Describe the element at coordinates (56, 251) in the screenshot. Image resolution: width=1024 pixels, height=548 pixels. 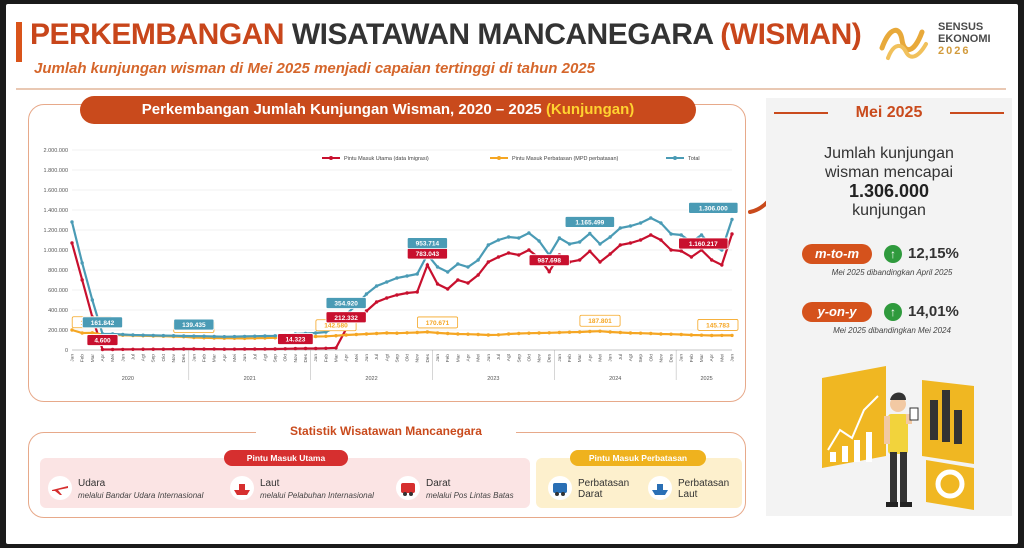
I see `y-tick-label: 1.000.000` at that location.